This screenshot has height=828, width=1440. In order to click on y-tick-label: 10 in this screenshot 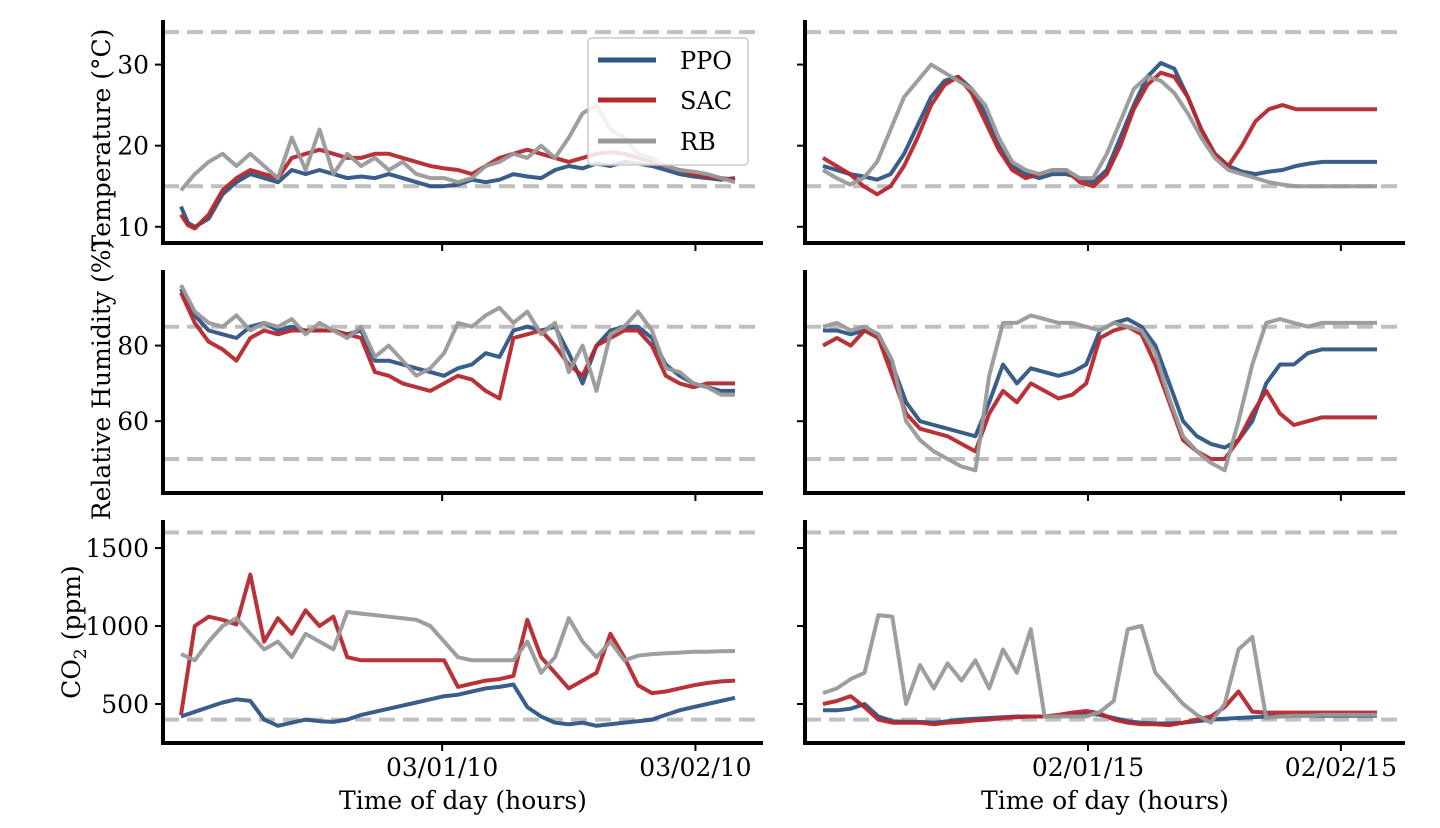, I will do `click(133, 227)`.